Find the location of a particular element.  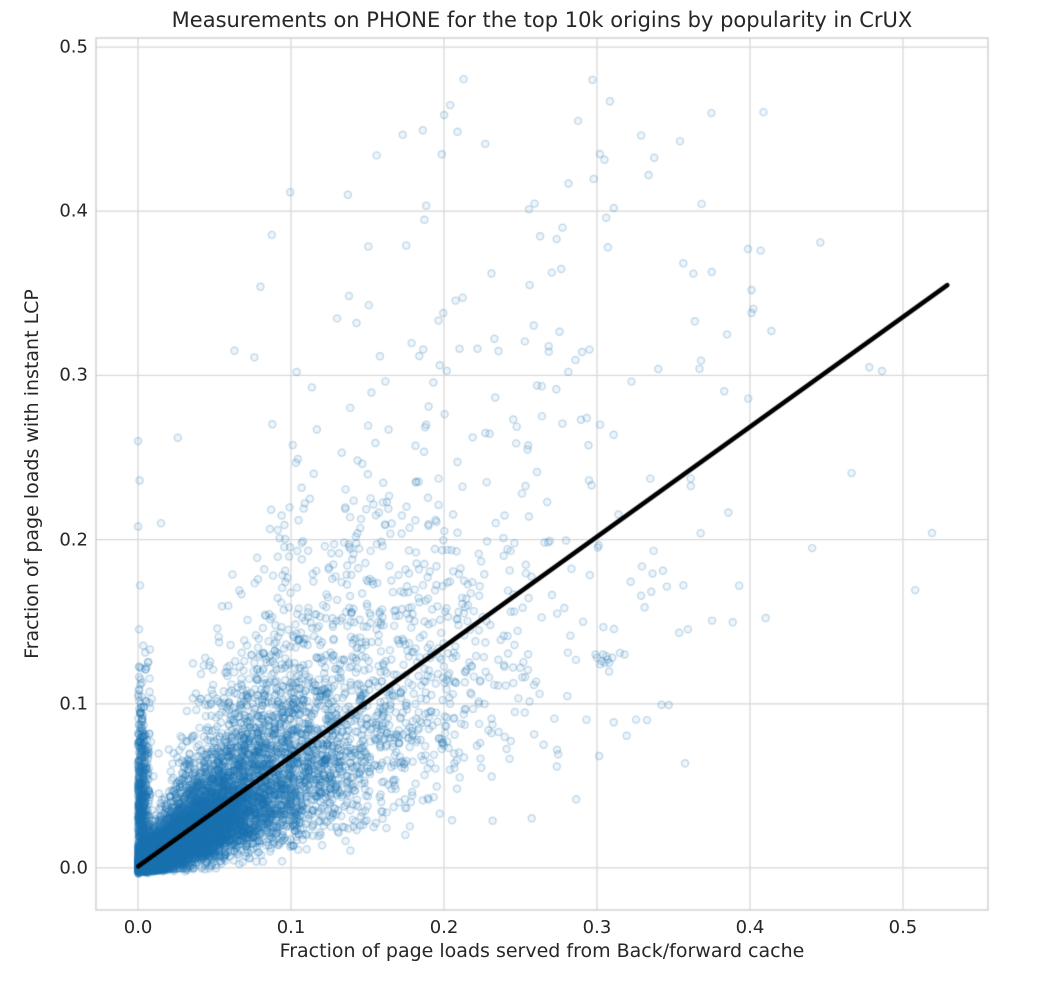

y-axis-label: Fraction of page loads with instant LCP is located at coordinates (32, 474).